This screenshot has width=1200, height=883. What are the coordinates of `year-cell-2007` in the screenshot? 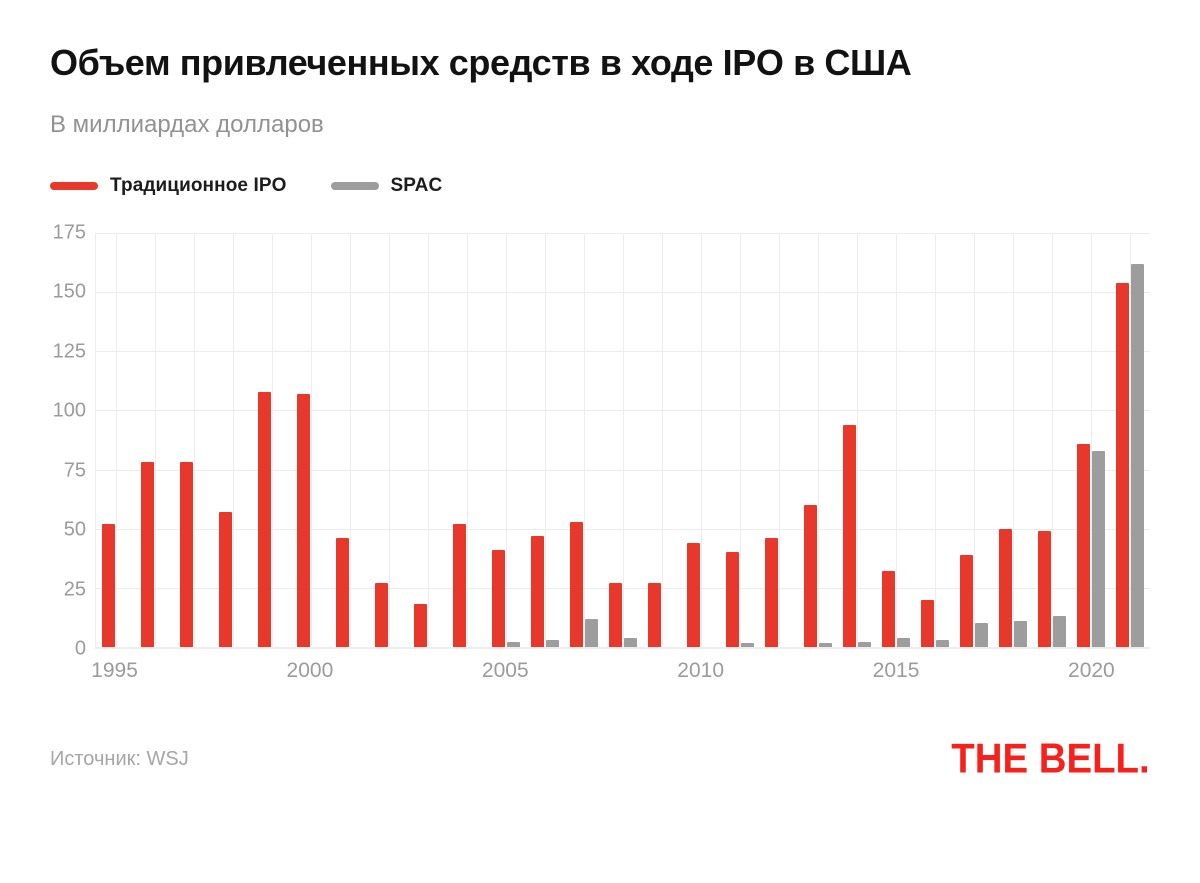 It's located at (583, 440).